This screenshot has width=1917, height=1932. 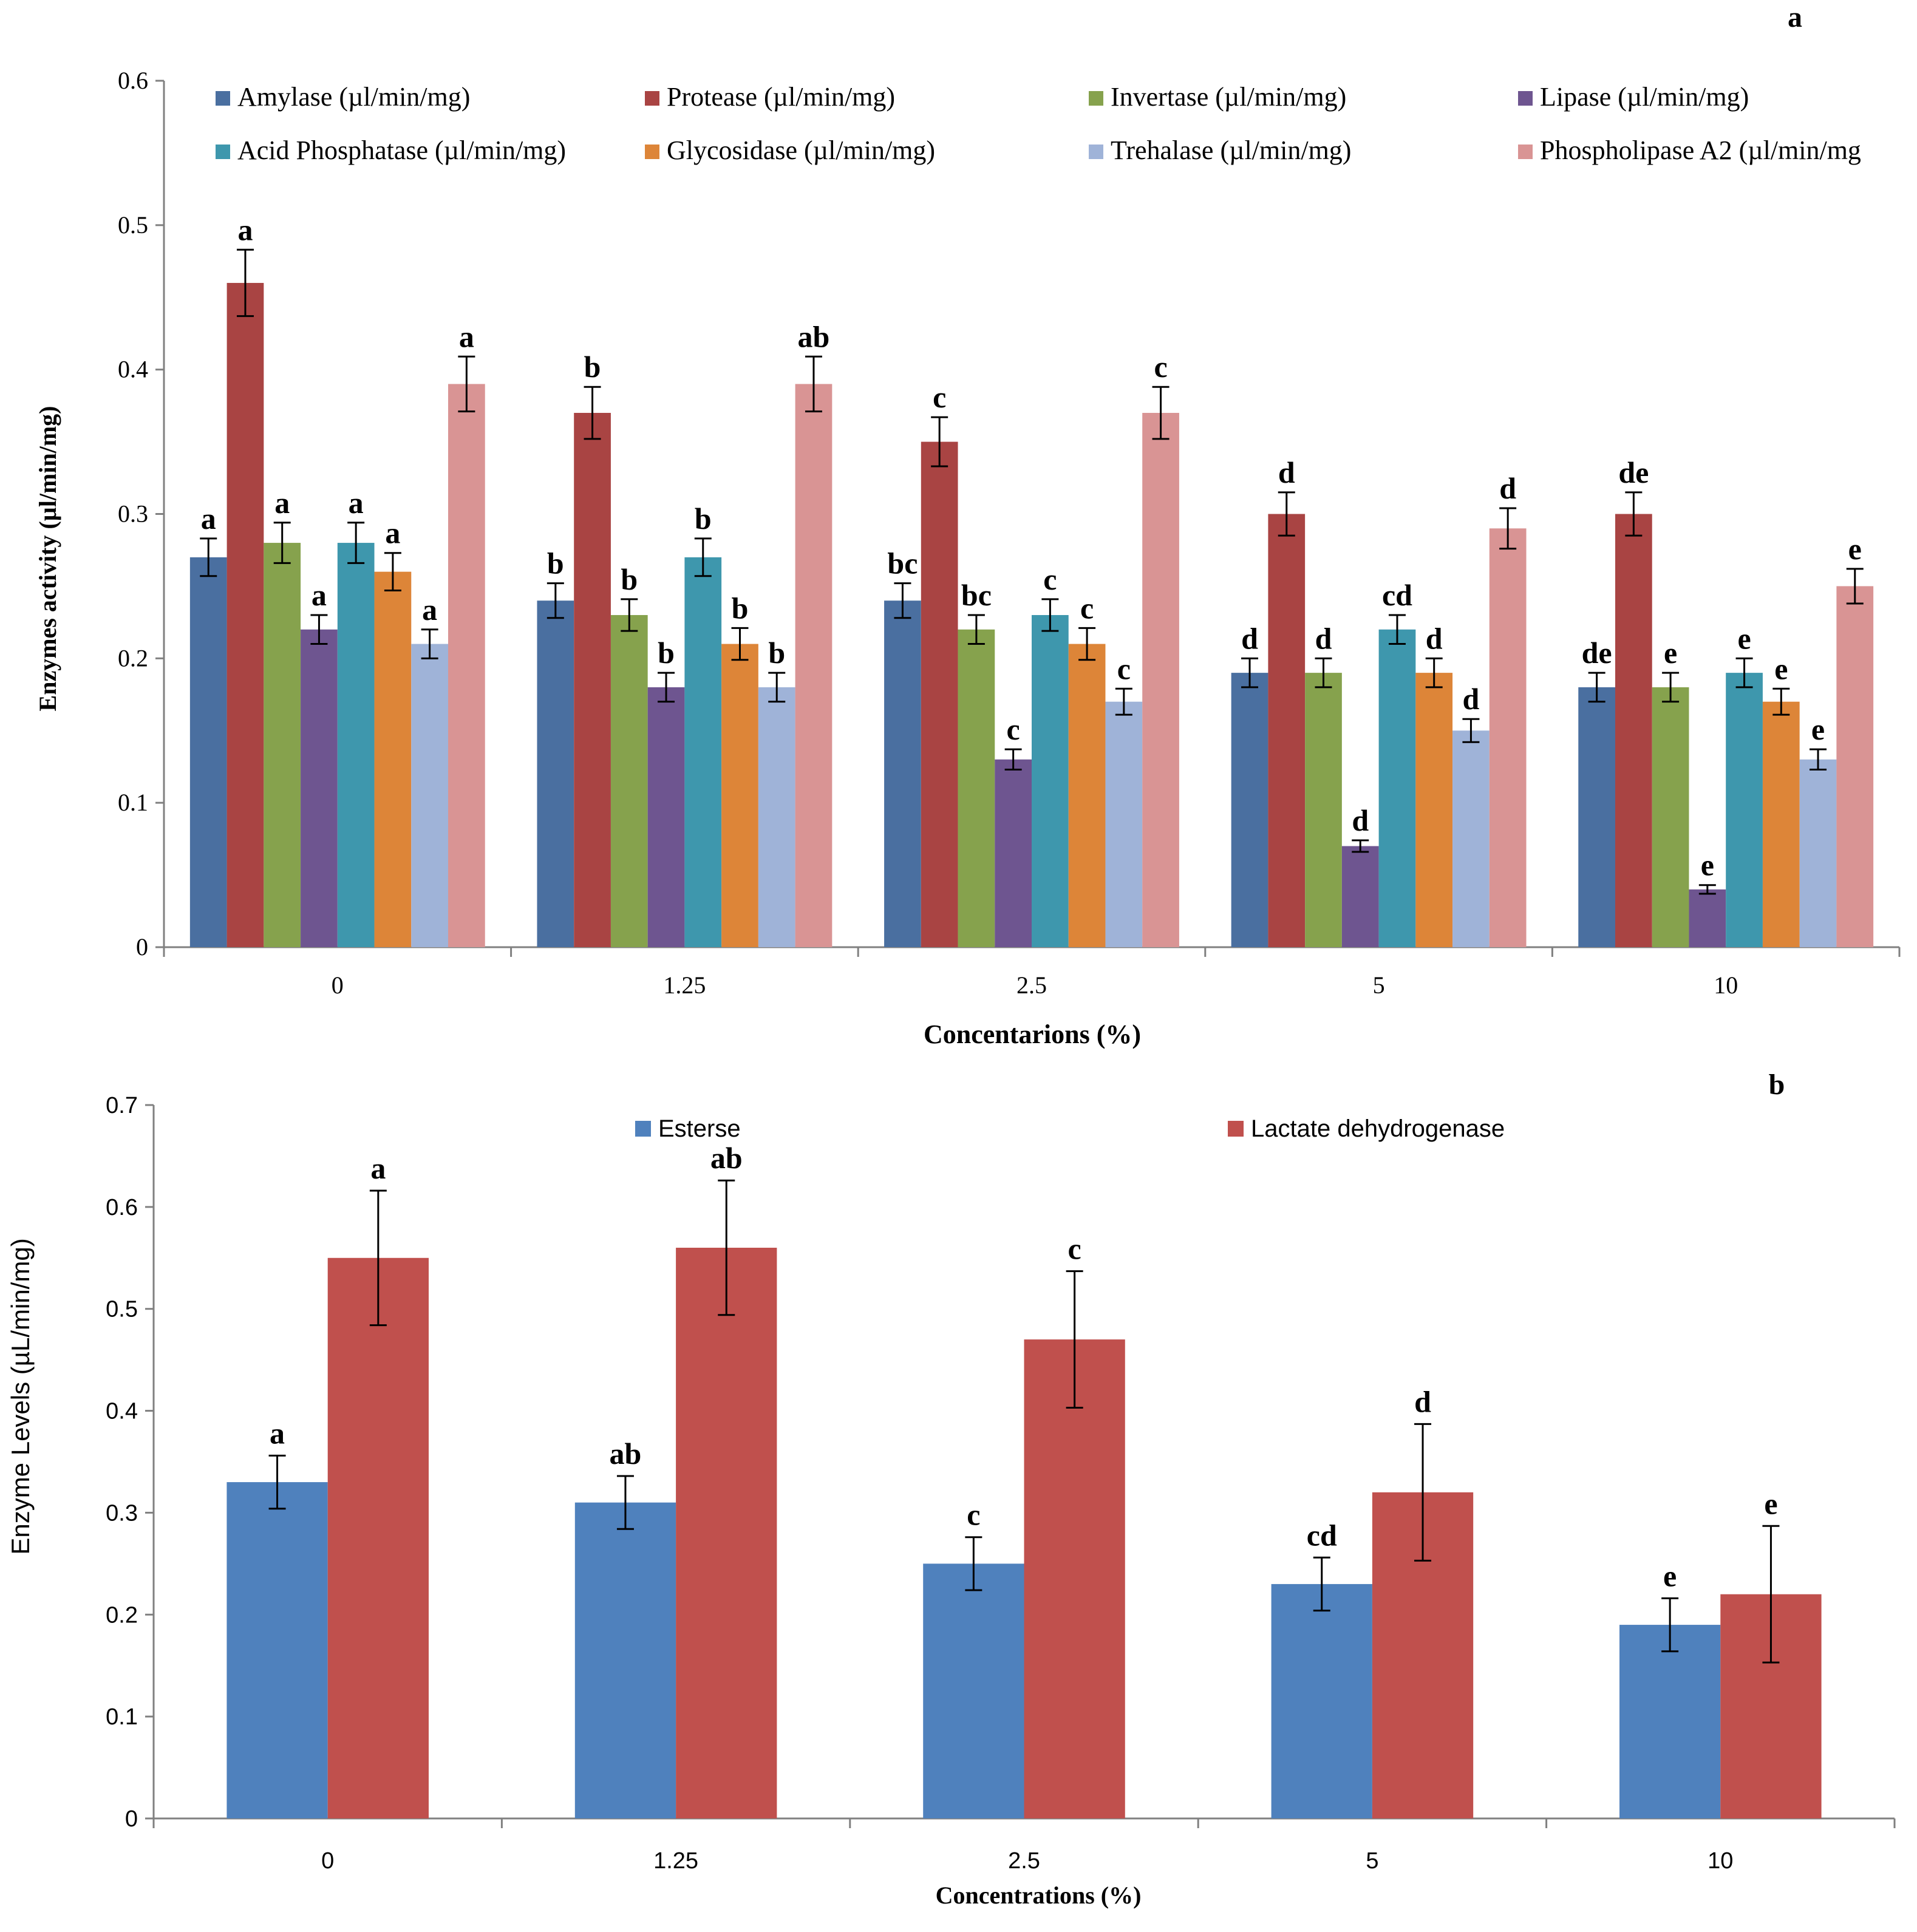 What do you see at coordinates (1720, 1861) in the screenshot?
I see `x-tick-label: 10` at bounding box center [1720, 1861].